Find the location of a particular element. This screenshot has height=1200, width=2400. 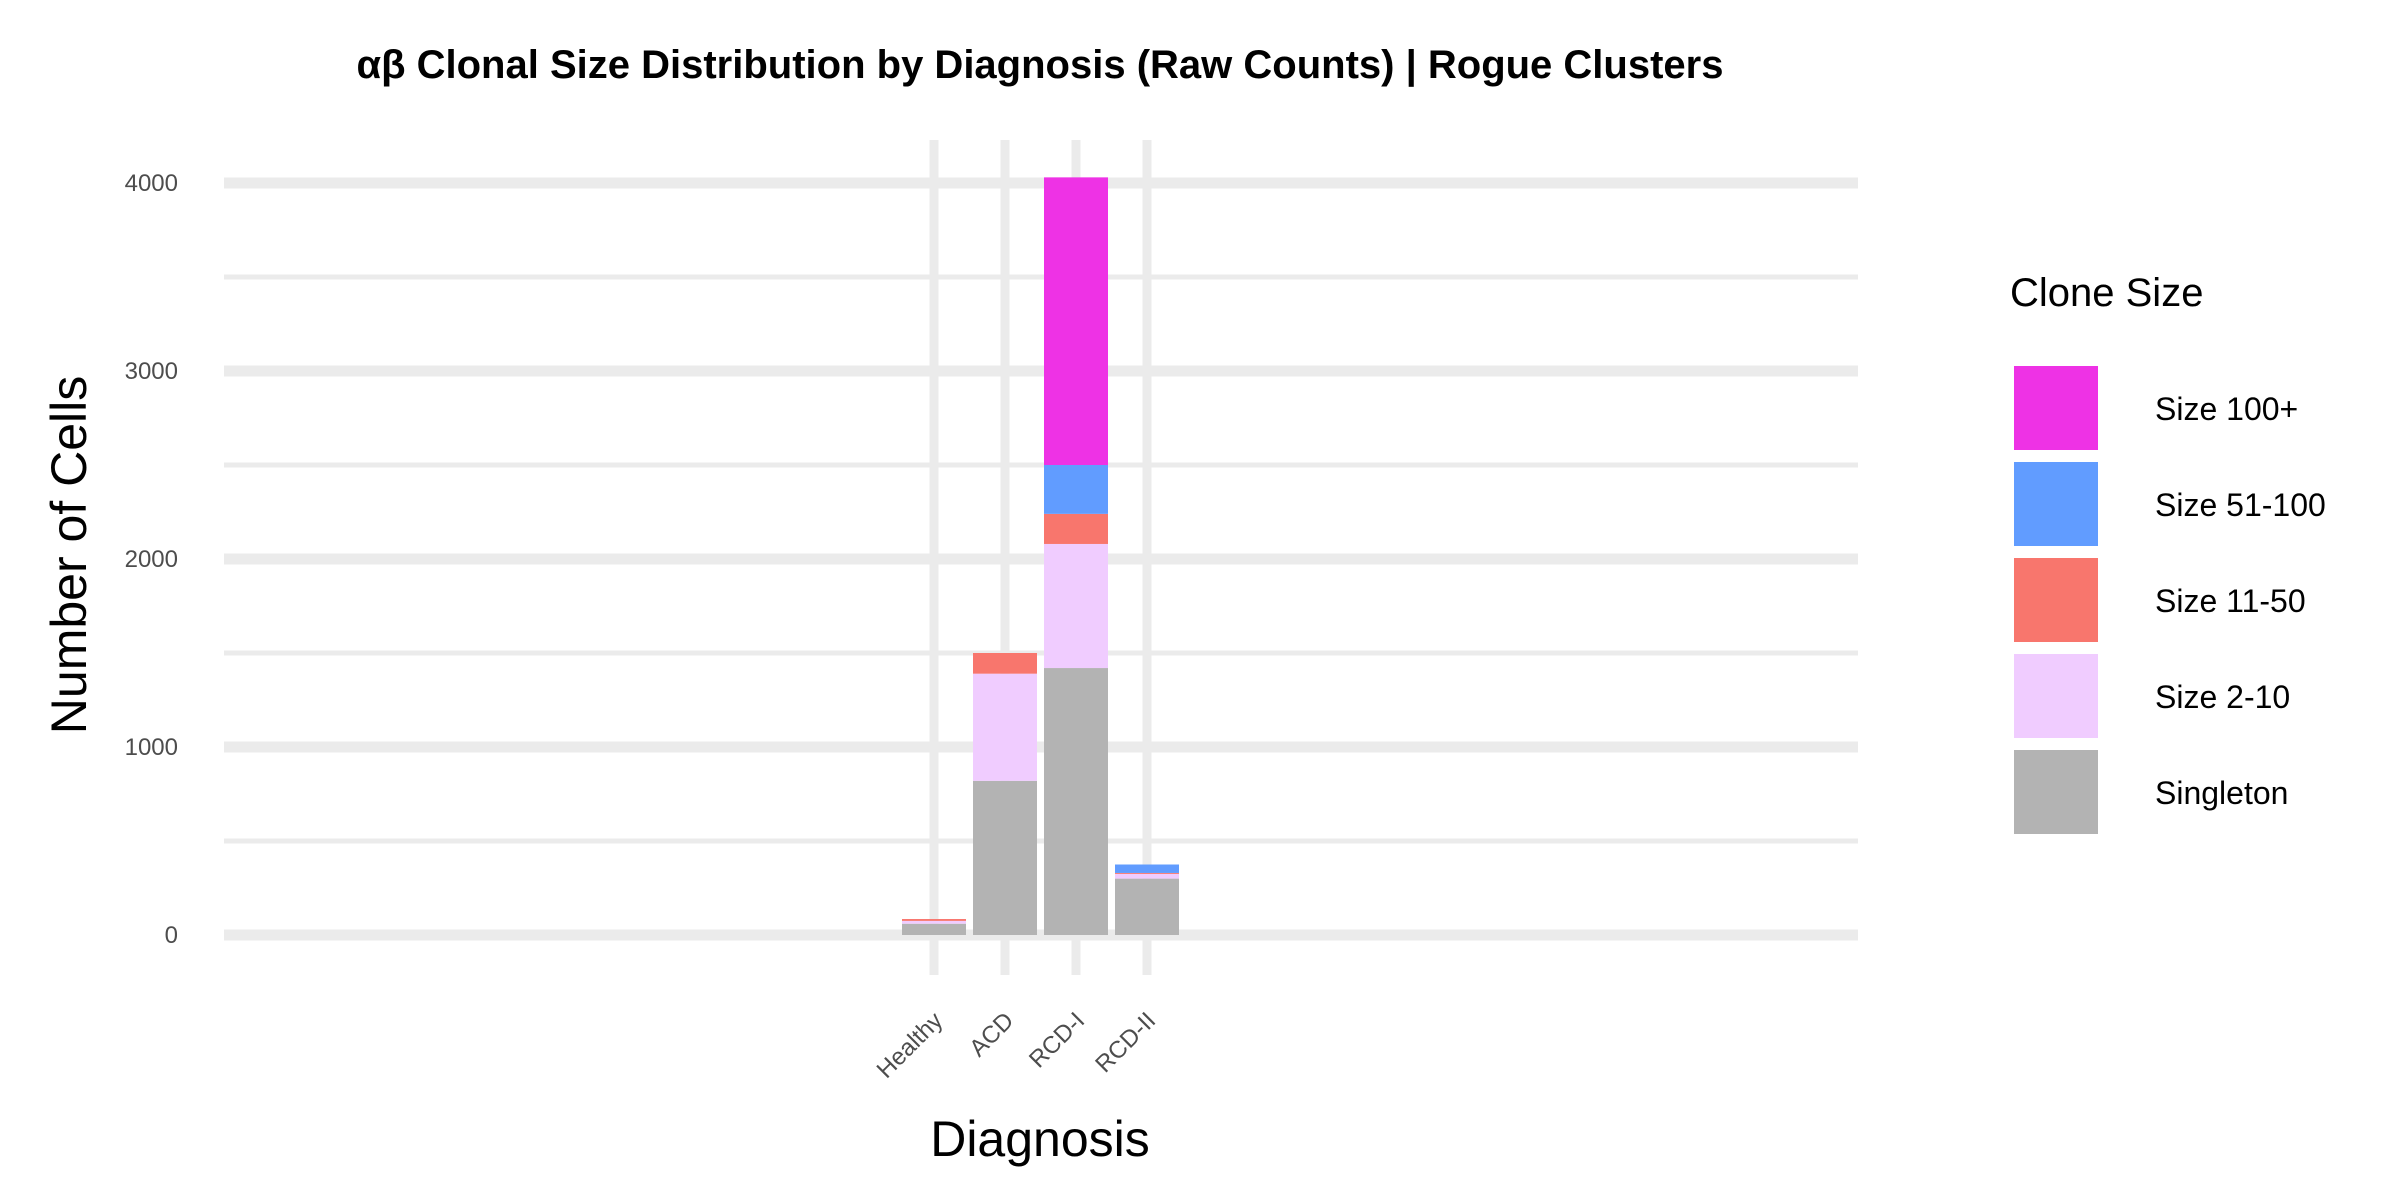

x-axis-title: Diagnosis is located at coordinates (1040, 1139).